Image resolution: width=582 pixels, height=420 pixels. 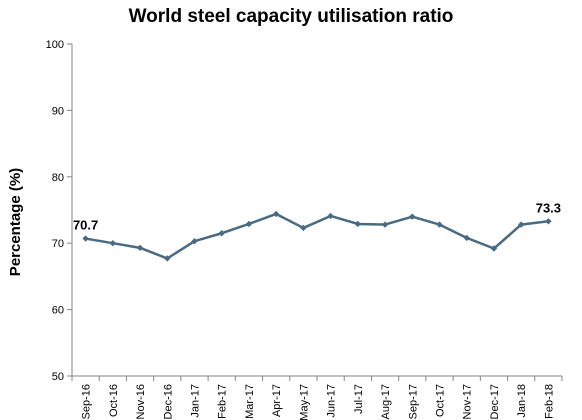 I want to click on x-tick-label: Dec-16, so click(x=168, y=401).